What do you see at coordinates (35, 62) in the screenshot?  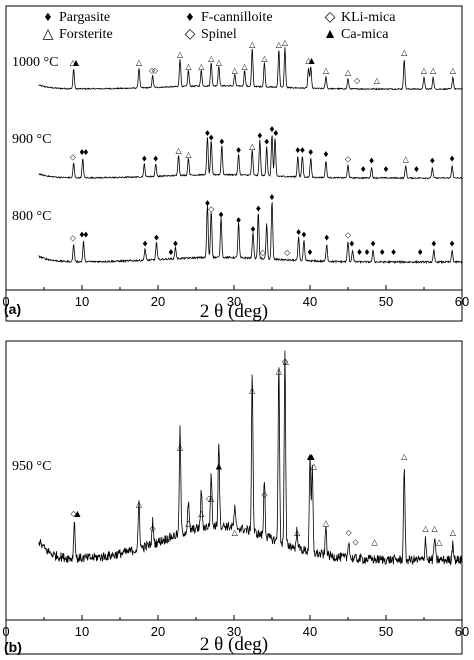 I see `series-label: 1000 °C` at bounding box center [35, 62].